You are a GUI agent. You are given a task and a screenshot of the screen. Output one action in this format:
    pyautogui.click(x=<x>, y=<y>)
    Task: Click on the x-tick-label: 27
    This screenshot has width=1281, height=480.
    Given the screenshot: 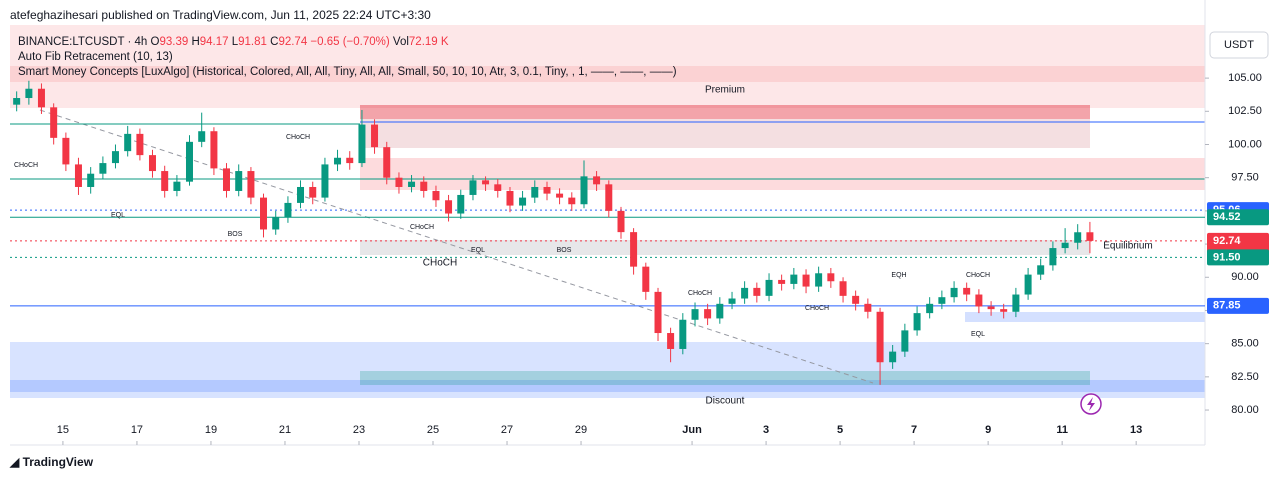 What is the action you would take?
    pyautogui.click(x=507, y=430)
    